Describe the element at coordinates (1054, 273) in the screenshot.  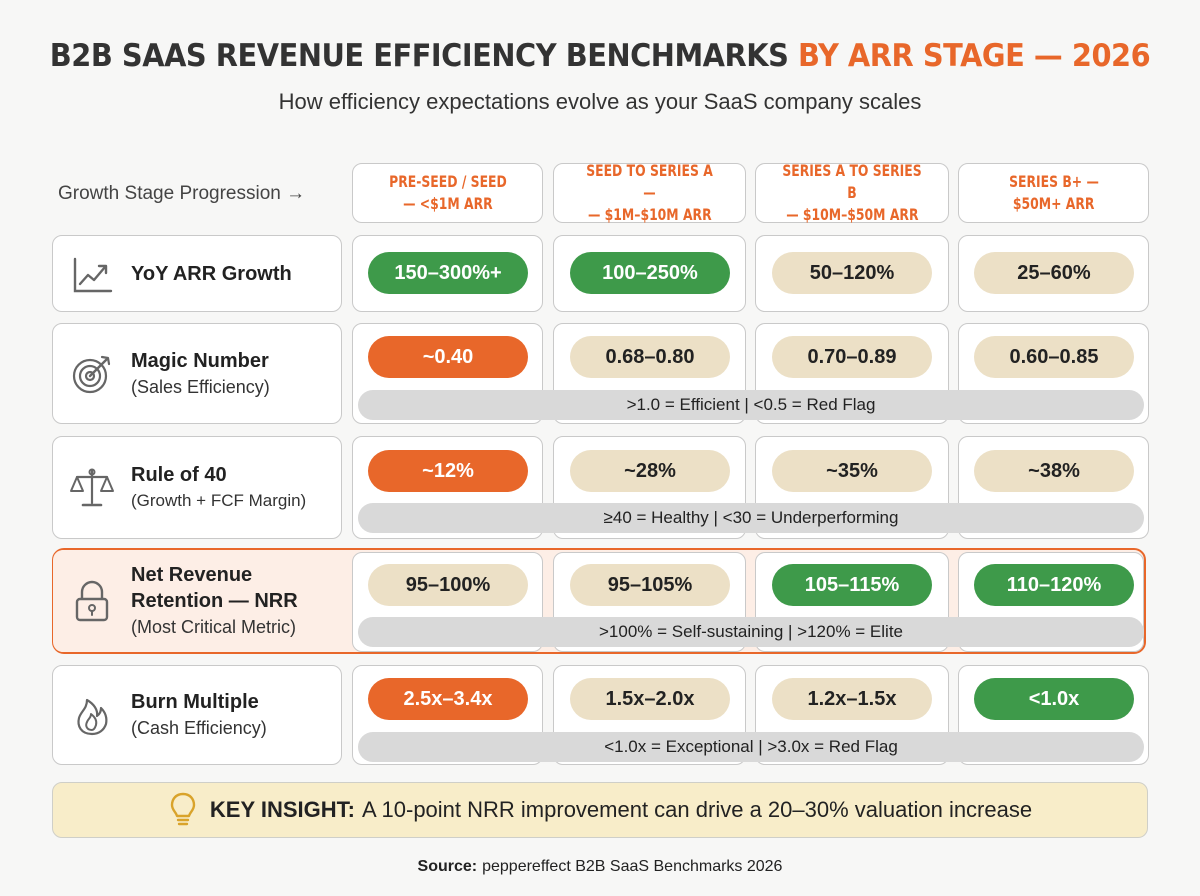
I see `value-pill: 25–60%` at that location.